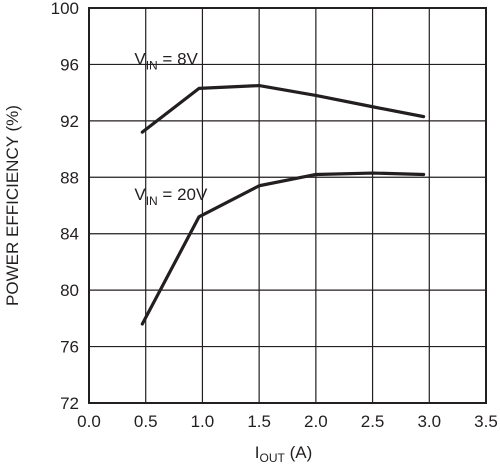 The height and width of the screenshot is (467, 500). Describe the element at coordinates (69, 121) in the screenshot. I see `y-tick-label: 92` at that location.